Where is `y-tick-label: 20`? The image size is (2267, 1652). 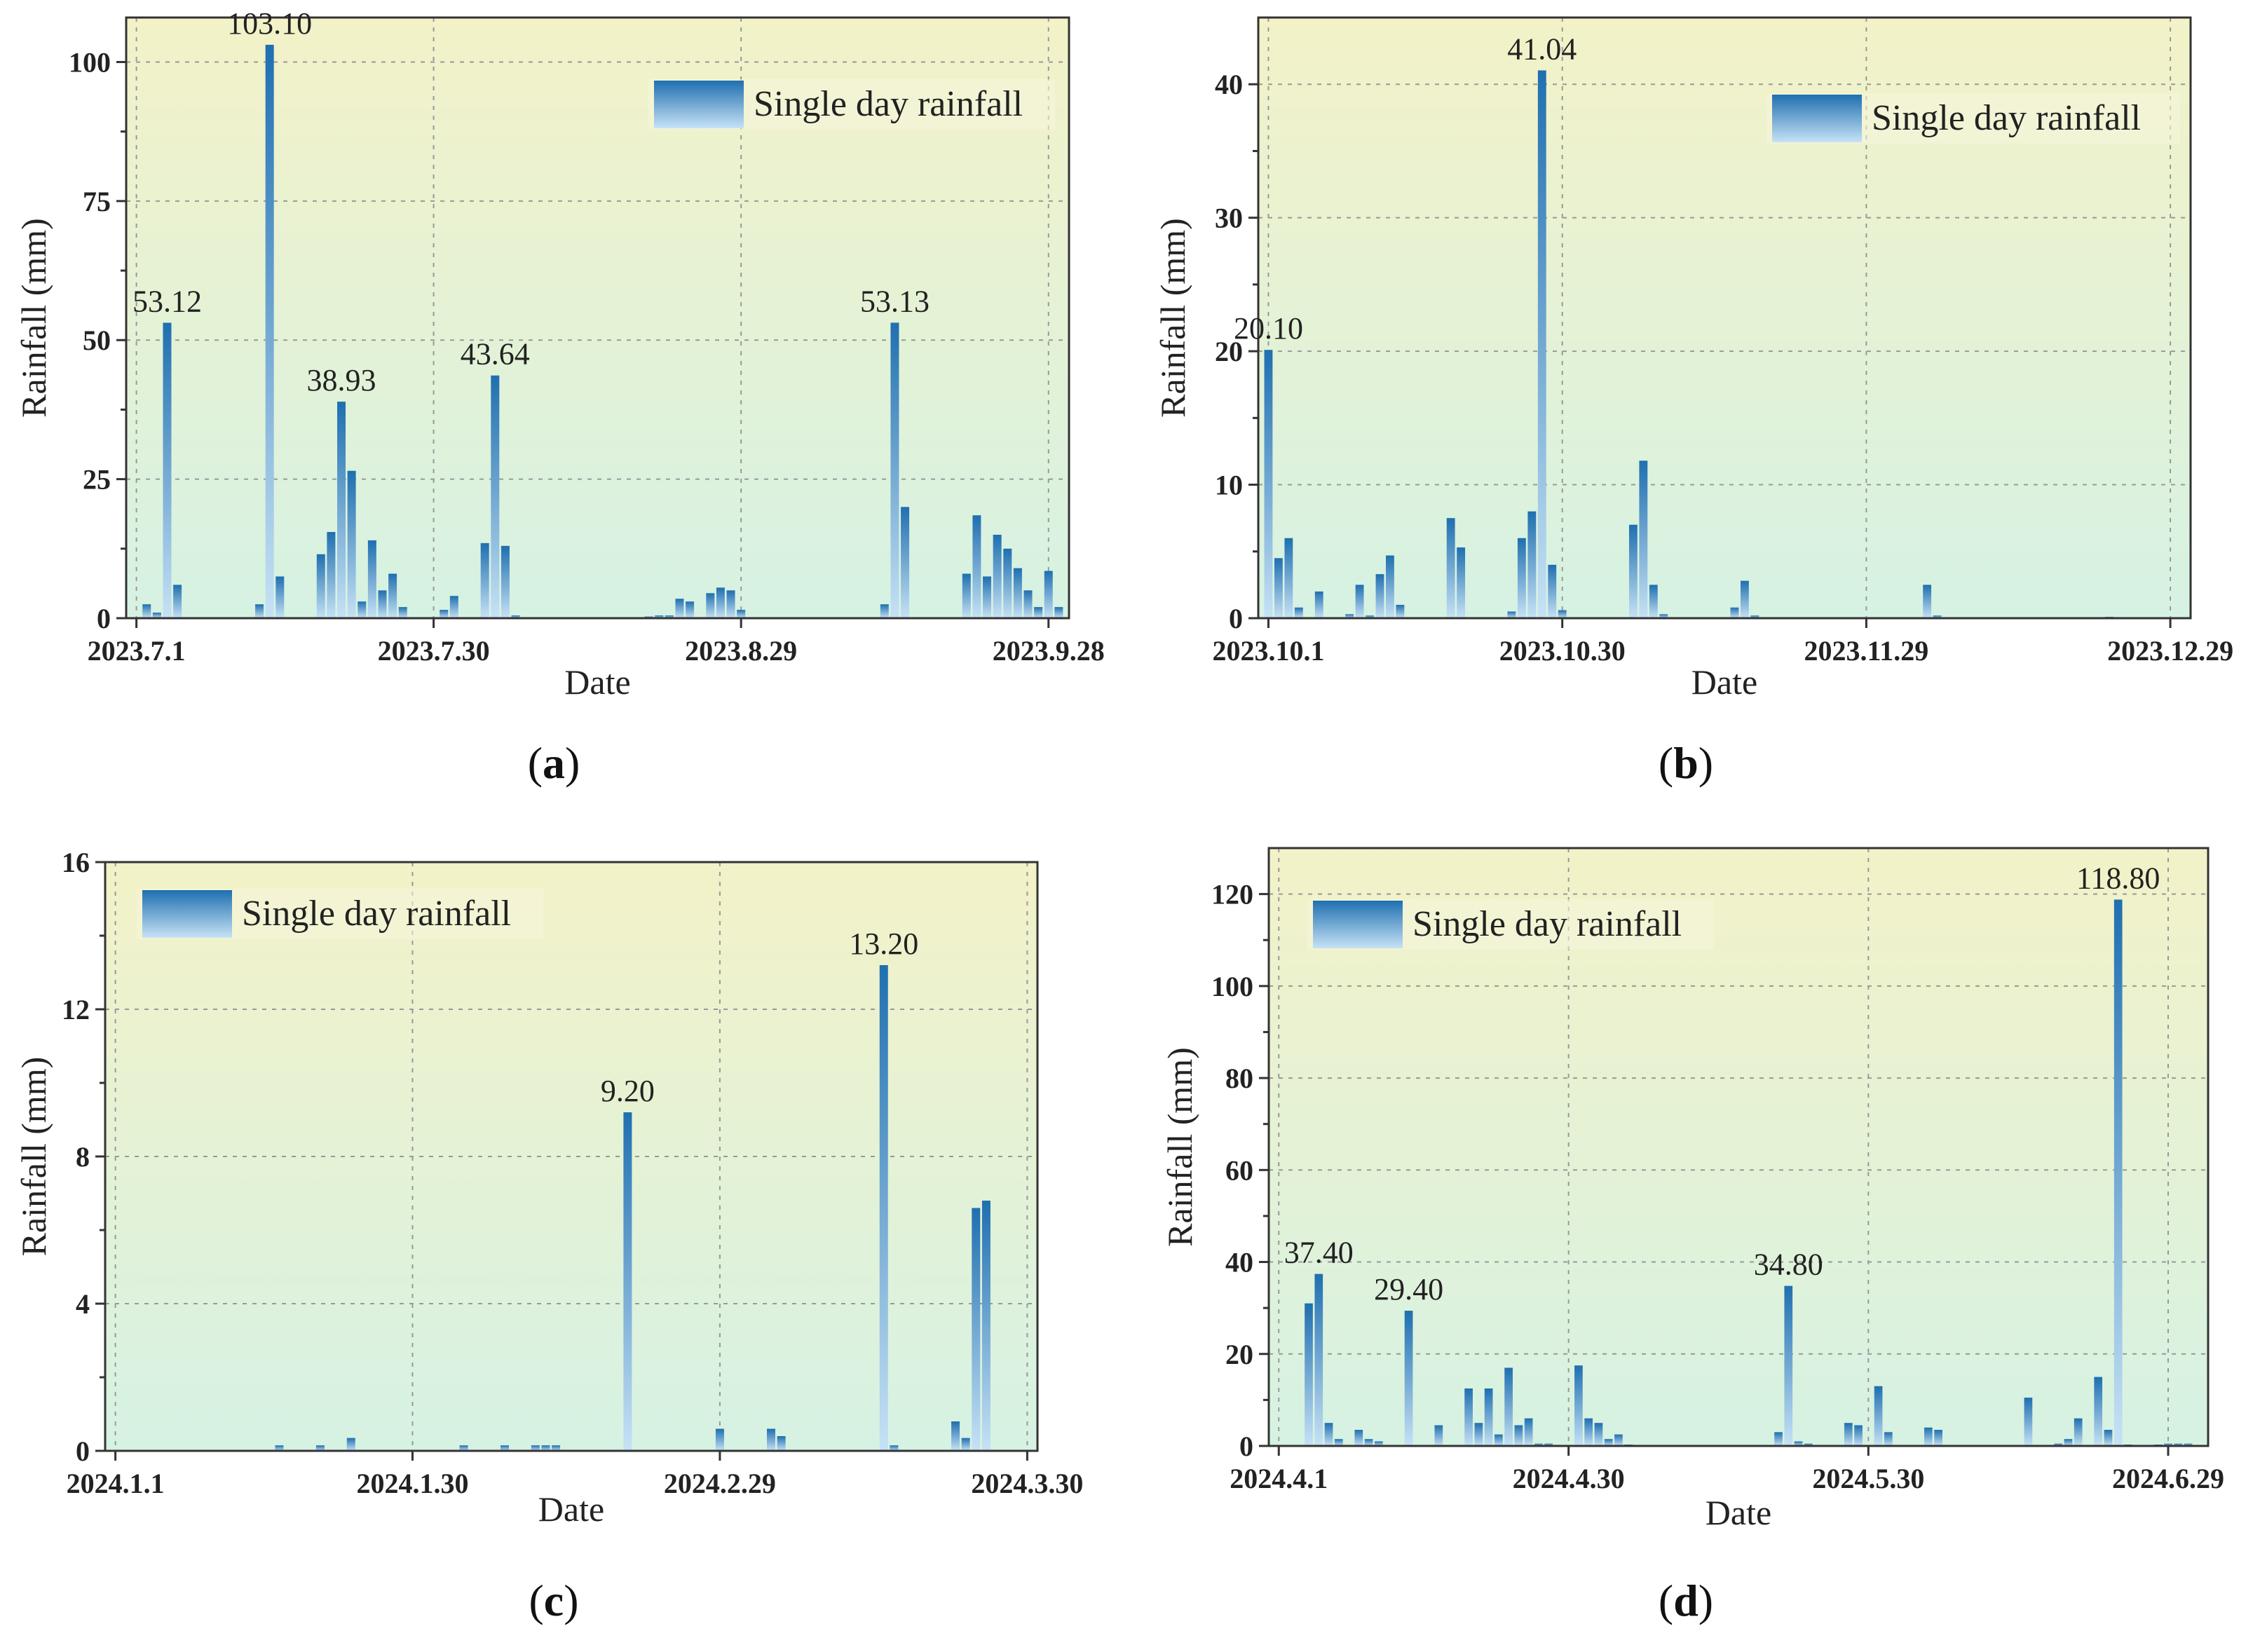
y-tick-label: 20 is located at coordinates (1229, 351).